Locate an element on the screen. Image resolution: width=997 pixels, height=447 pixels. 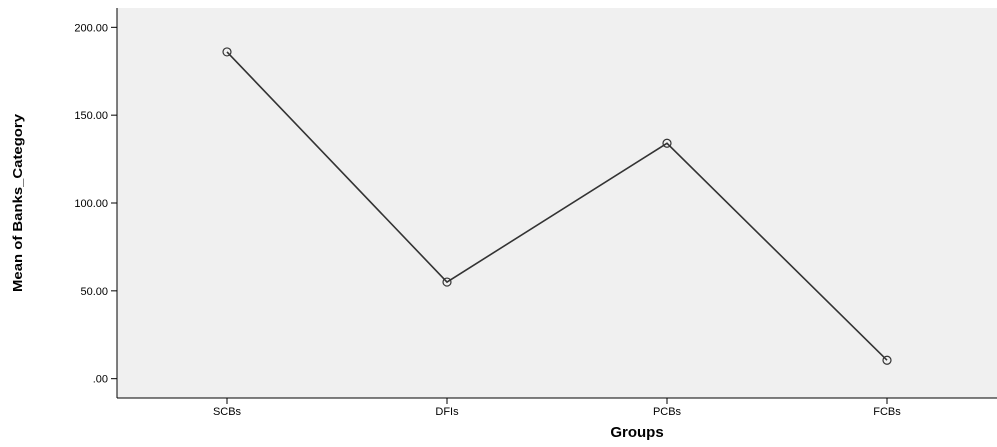
x-tick-label: FCBs is located at coordinates (887, 412).